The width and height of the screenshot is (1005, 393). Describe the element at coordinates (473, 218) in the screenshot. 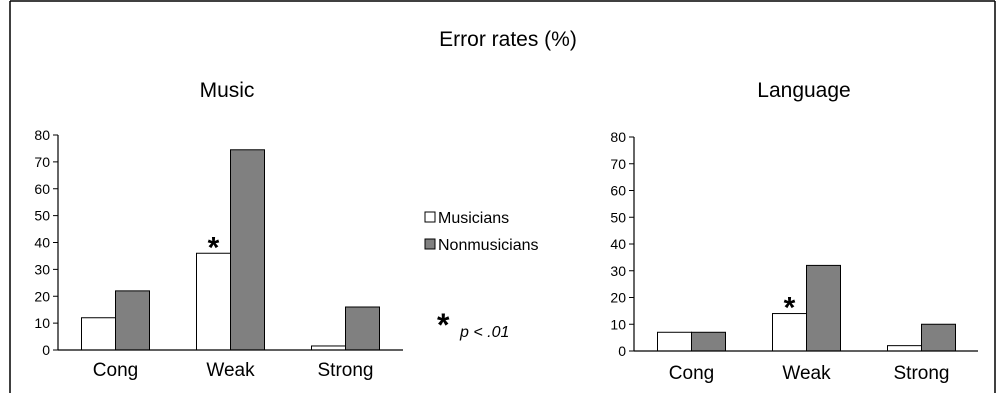

I see `legend-label-musicians: Musicians` at that location.